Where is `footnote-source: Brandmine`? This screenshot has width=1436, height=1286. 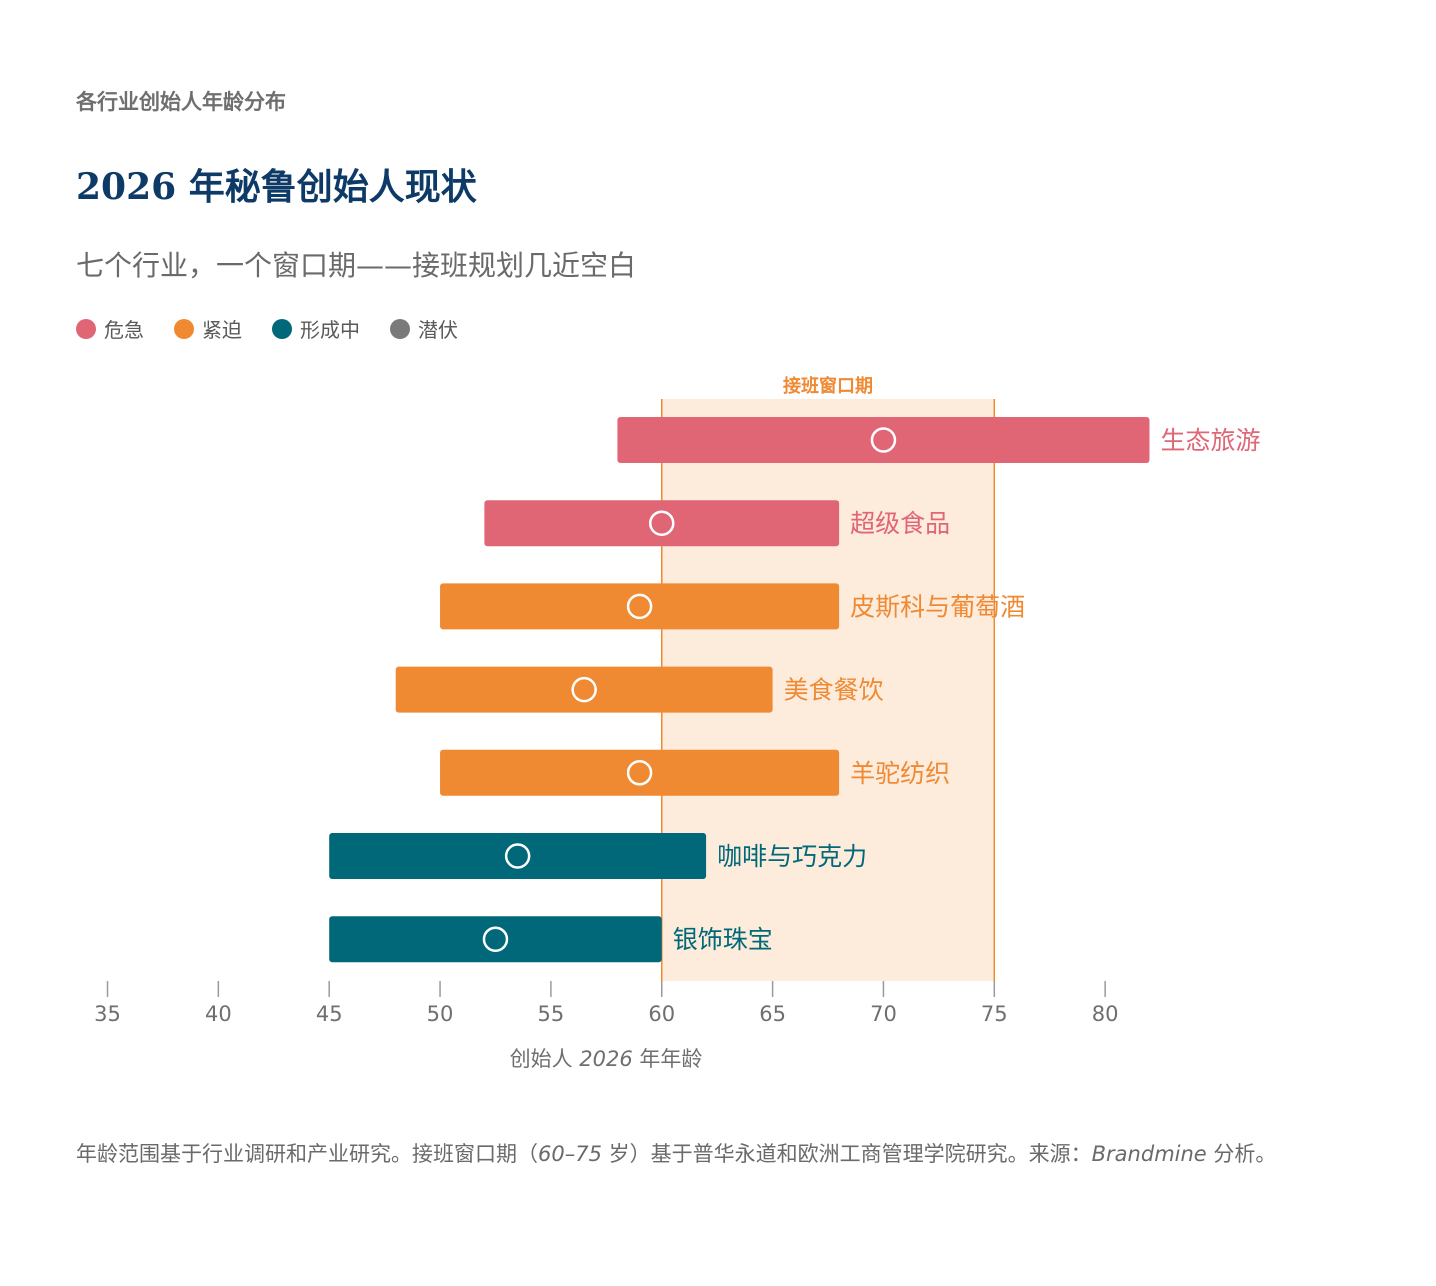
footnote-source: Brandmine is located at coordinates (1149, 1154).